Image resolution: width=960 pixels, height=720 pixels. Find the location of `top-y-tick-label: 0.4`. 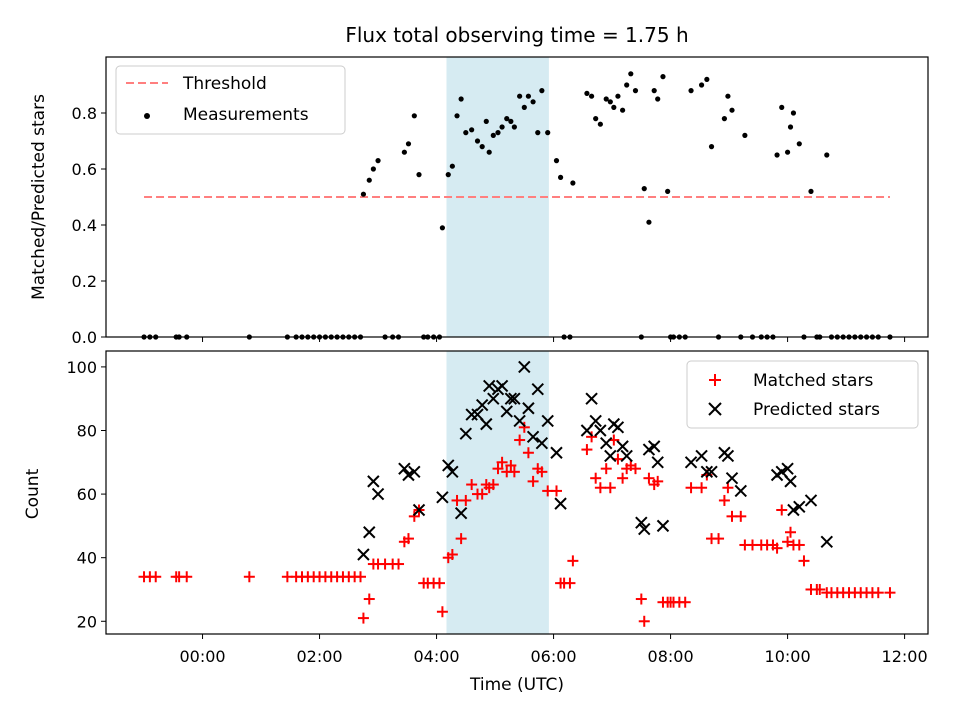

top-y-tick-label: 0.4 is located at coordinates (84, 225).